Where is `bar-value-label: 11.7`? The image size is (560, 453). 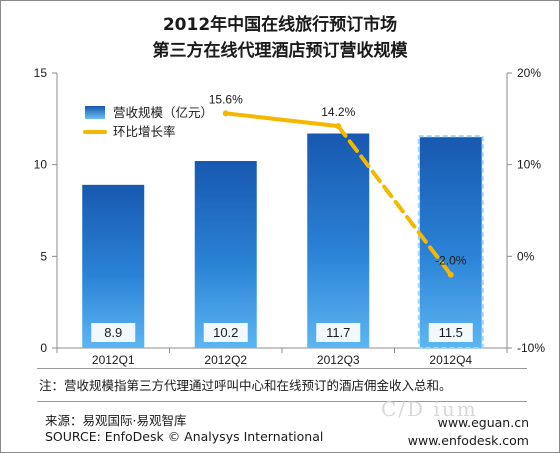
bar-value-label: 11.7 is located at coordinates (338, 332).